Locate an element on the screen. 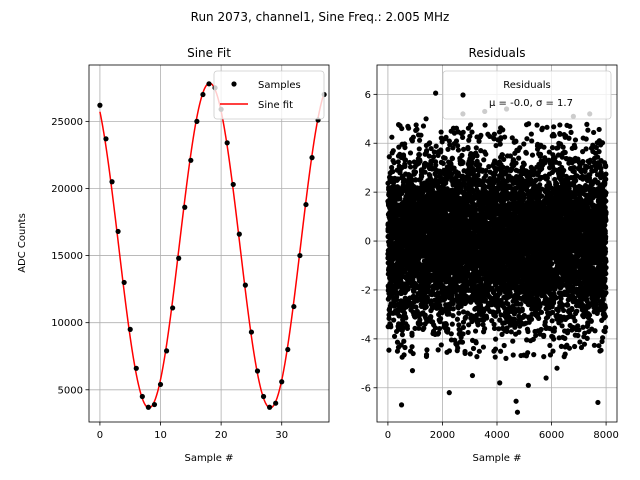 The height and width of the screenshot is (480, 640). sine-fit-xtick-label: 20 is located at coordinates (221, 435).